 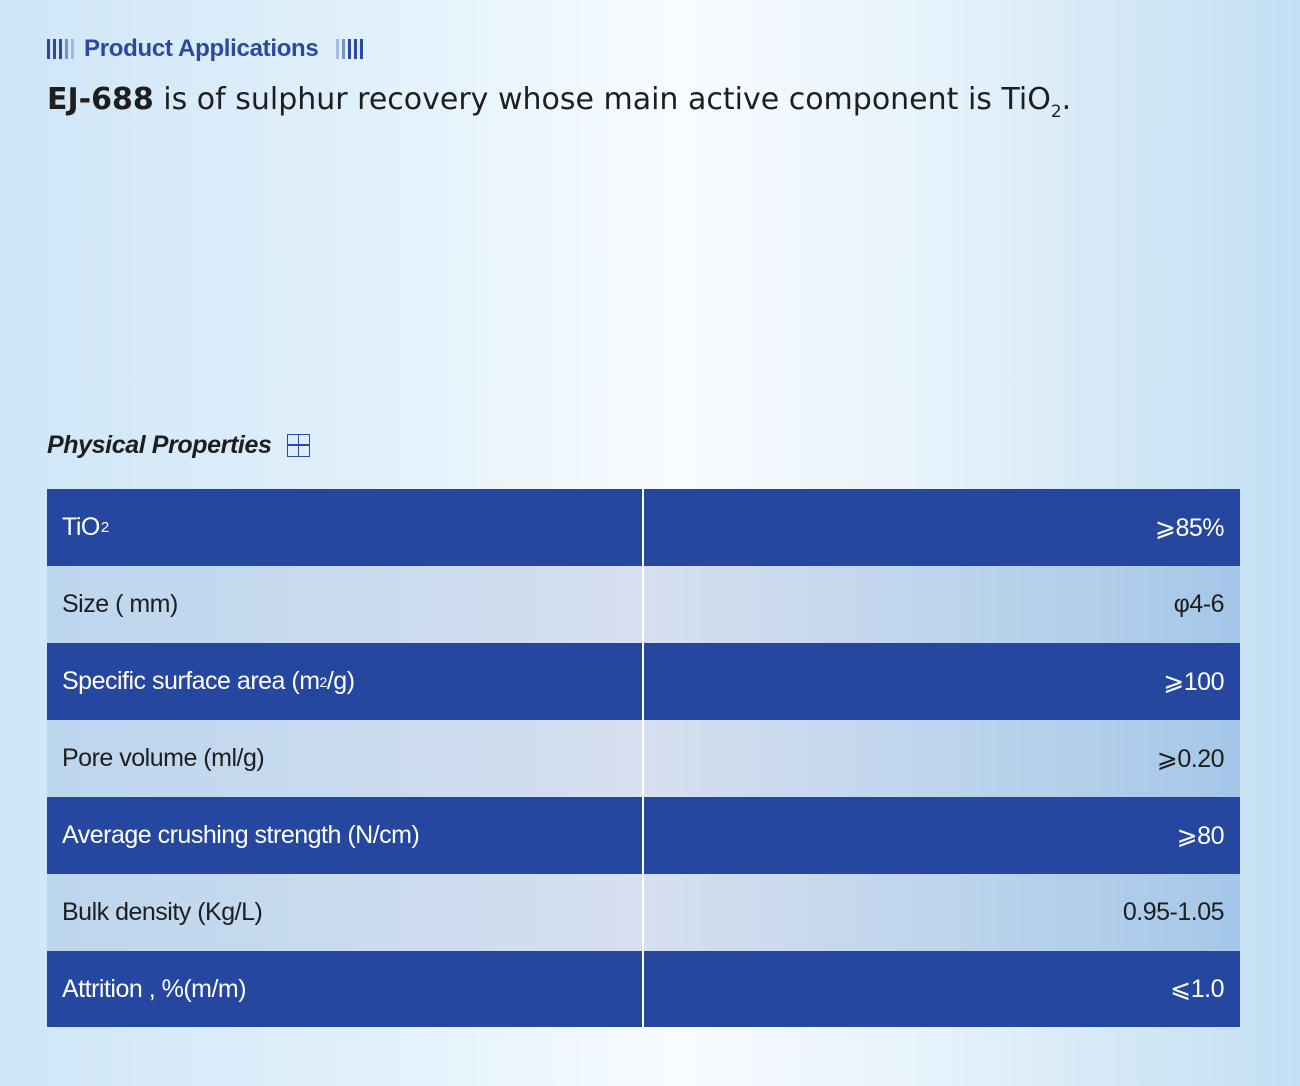 I want to click on grid-icon, so click(x=299, y=445).